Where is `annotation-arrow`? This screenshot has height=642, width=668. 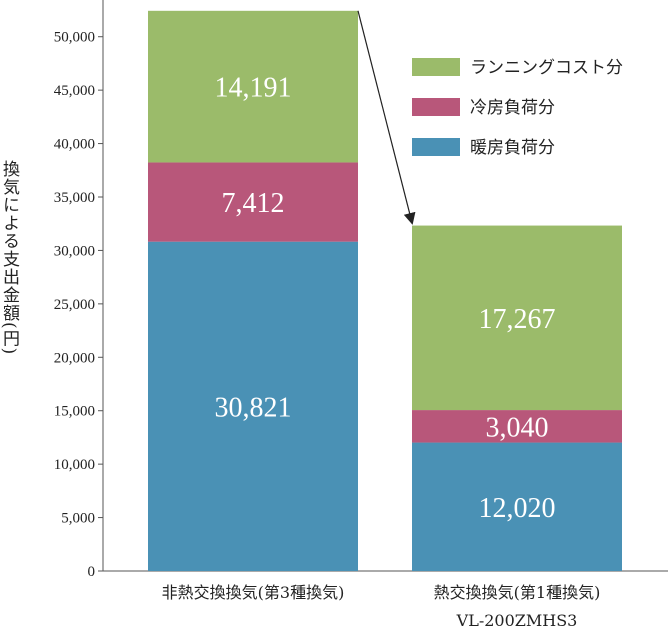
annotation-arrow is located at coordinates (386, 117).